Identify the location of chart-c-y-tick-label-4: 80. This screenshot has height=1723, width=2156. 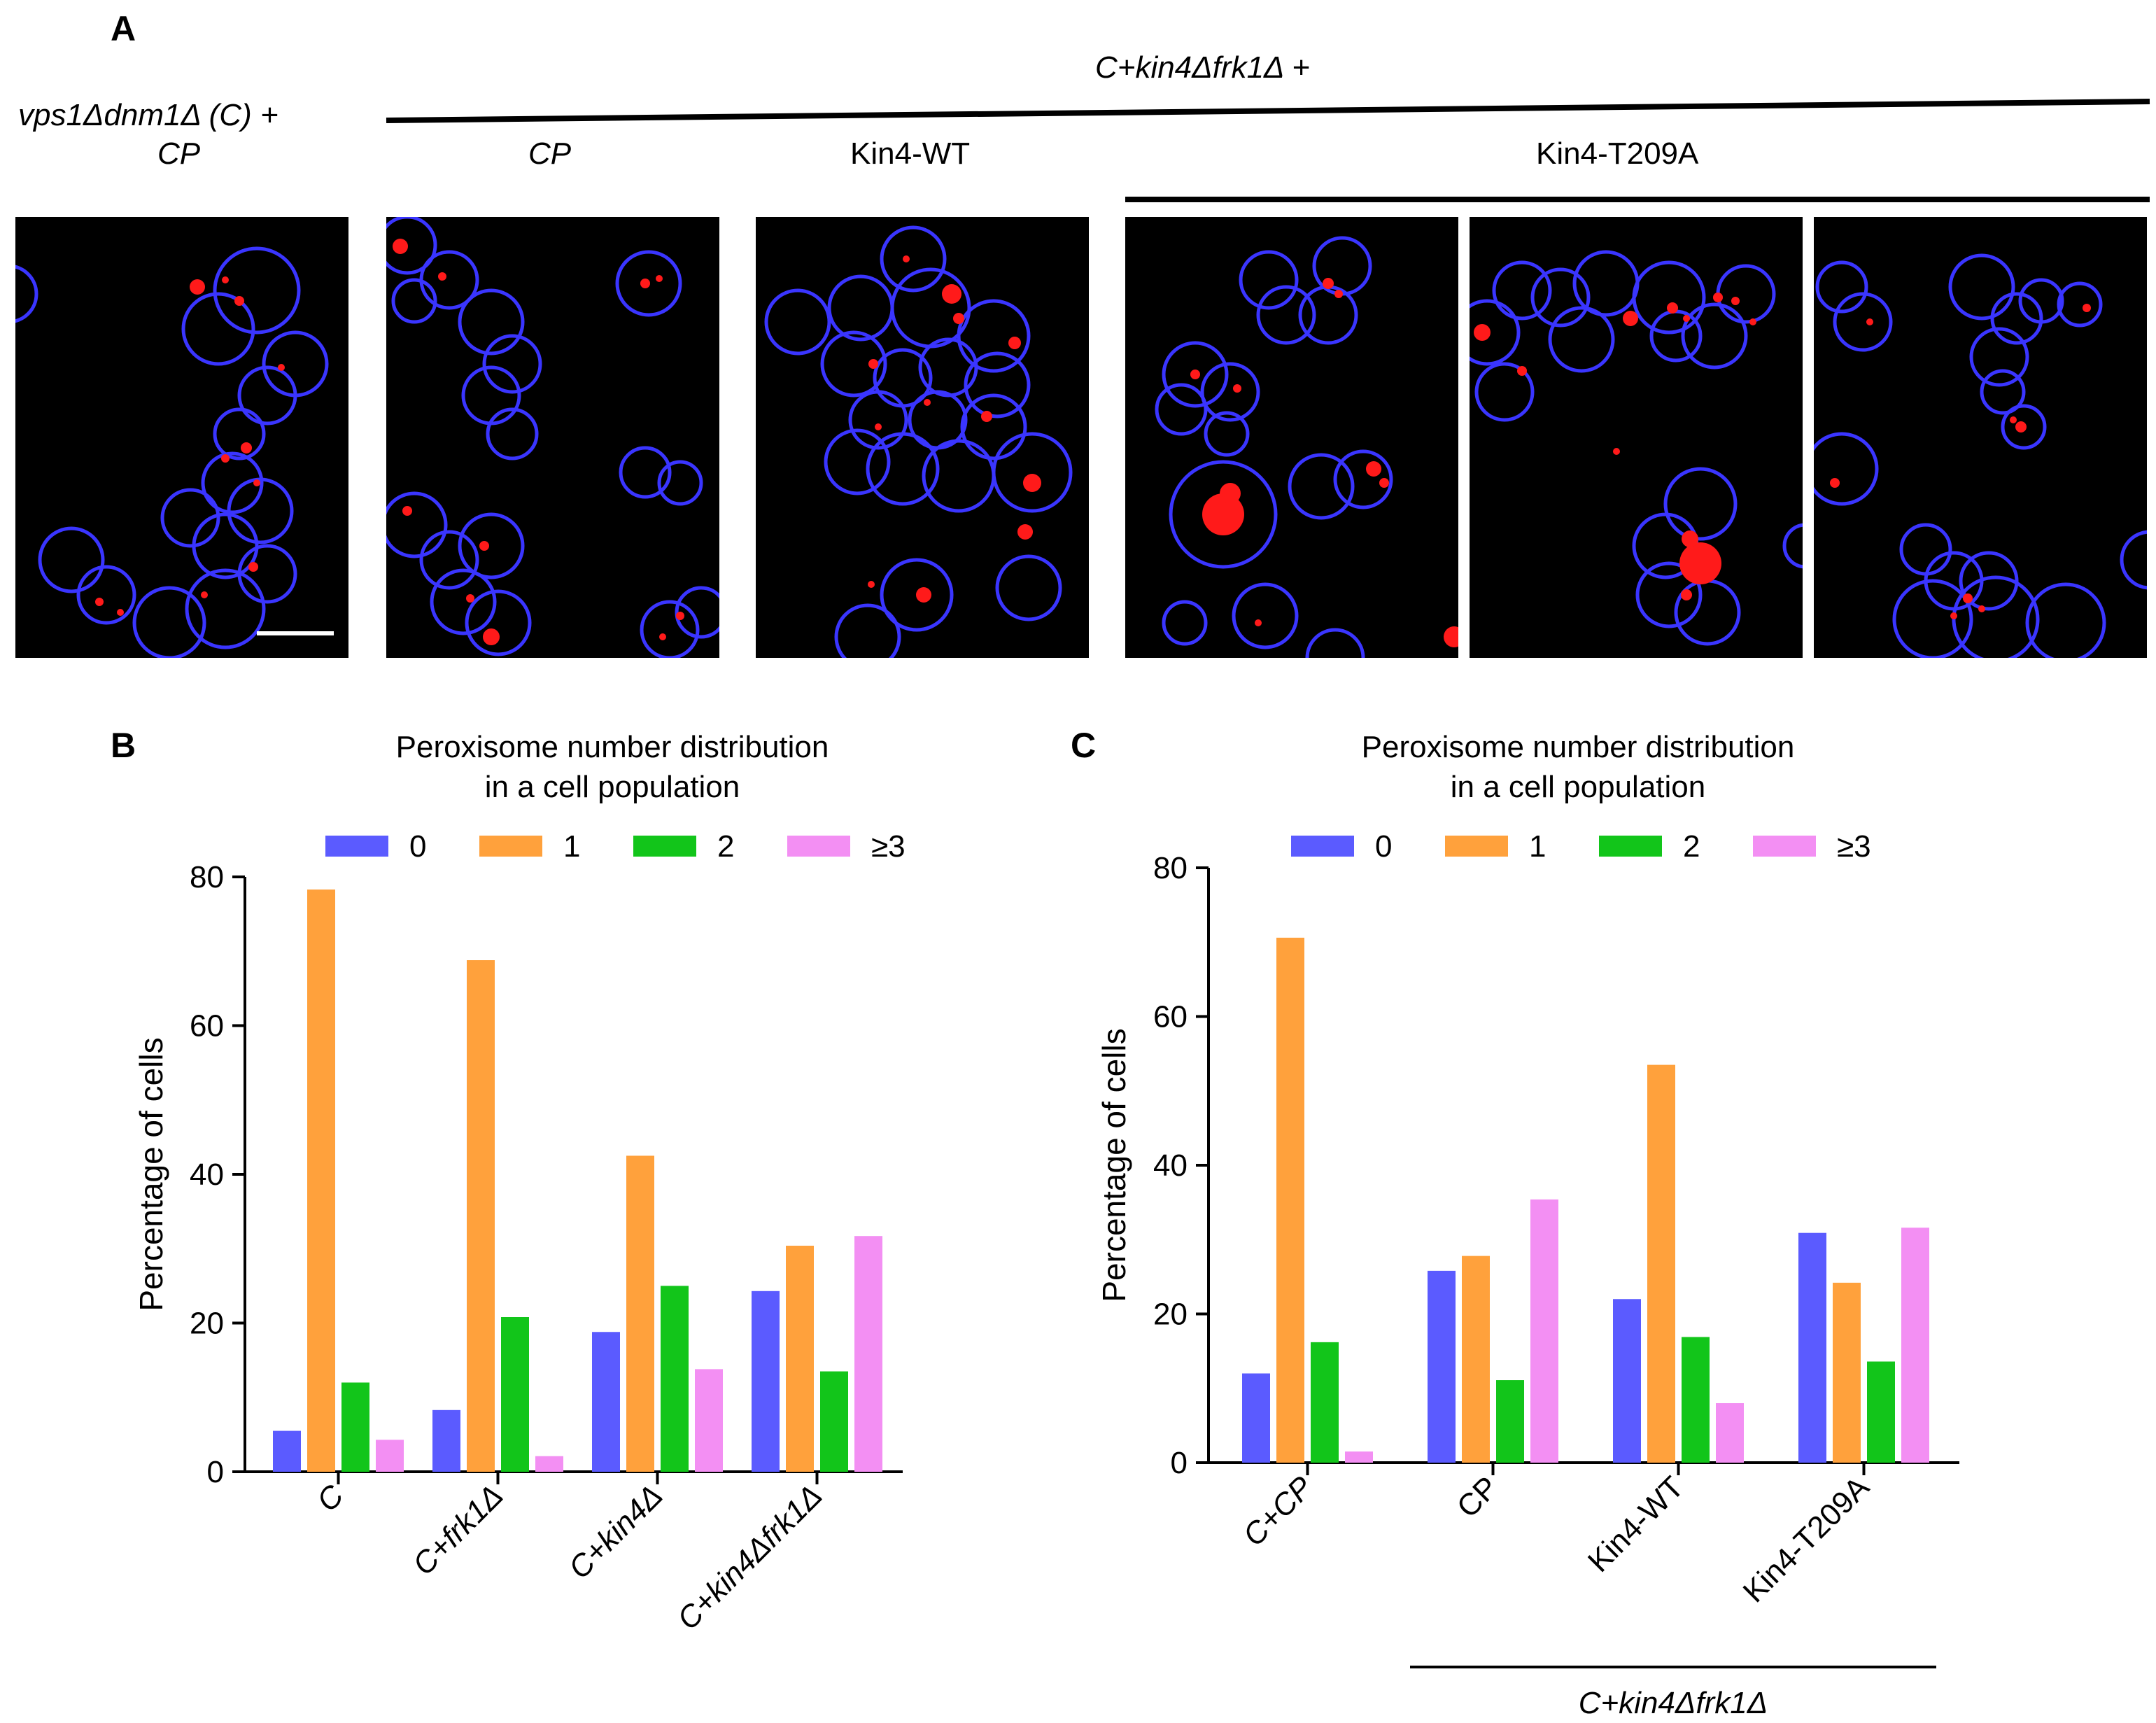
(1170, 868).